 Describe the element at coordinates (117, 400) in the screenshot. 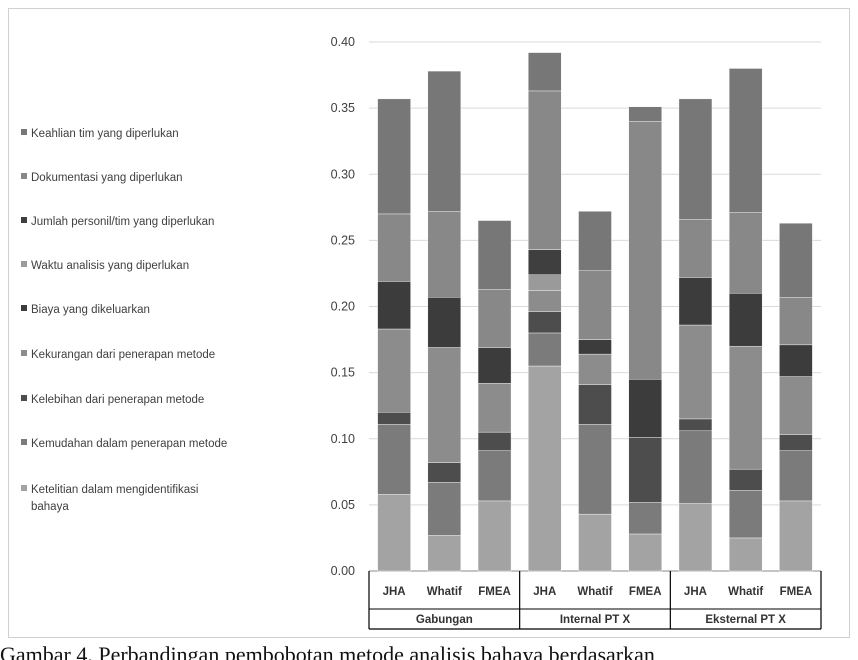

I see `legend-label: Kelebihan dari penerapan metode` at that location.